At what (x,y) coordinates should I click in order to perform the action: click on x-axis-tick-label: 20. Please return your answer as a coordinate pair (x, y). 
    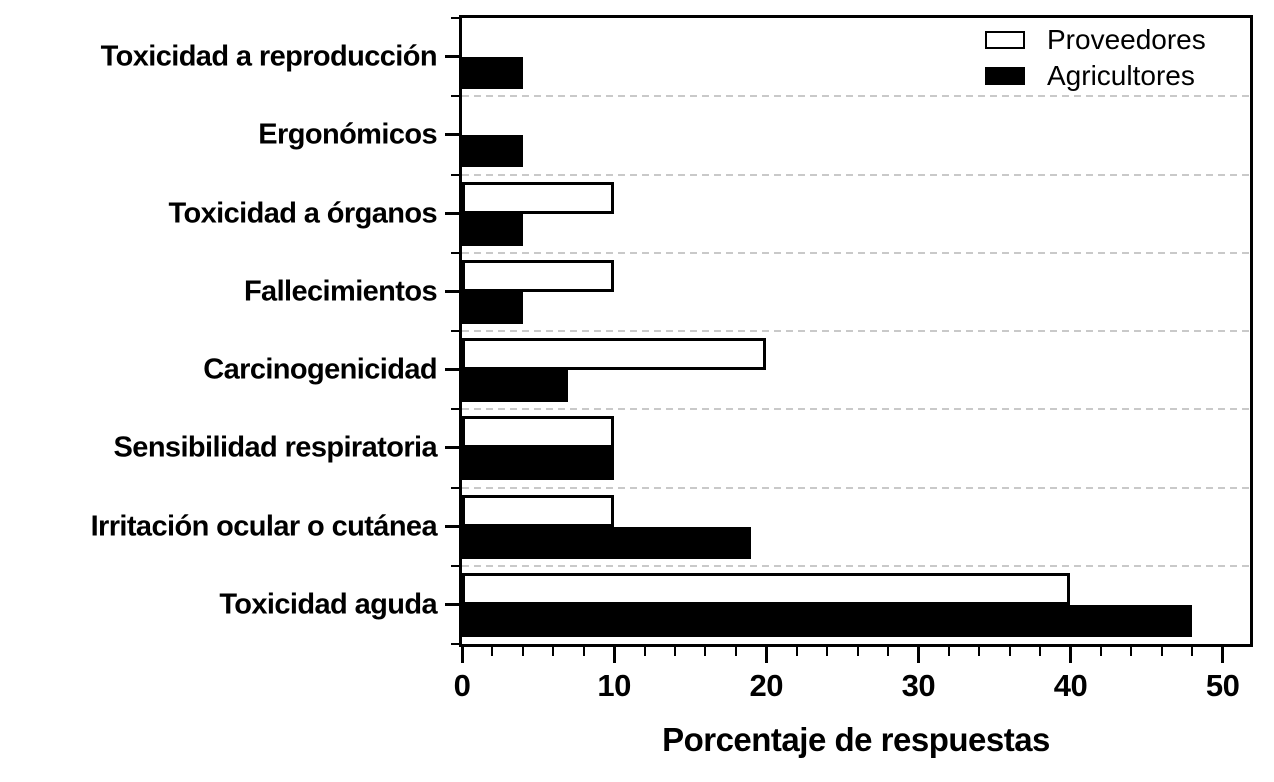
    Looking at the image, I should click on (766, 685).